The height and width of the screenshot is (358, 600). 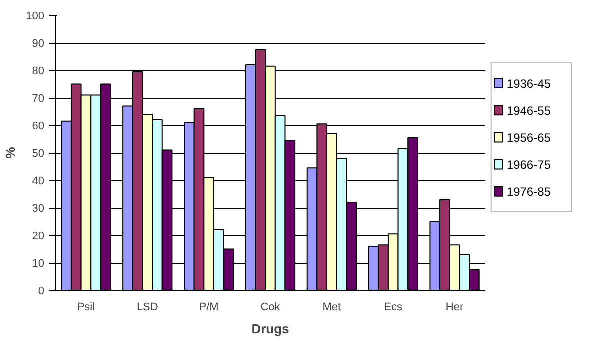 I want to click on y-tick-label: 100, so click(x=35, y=16).